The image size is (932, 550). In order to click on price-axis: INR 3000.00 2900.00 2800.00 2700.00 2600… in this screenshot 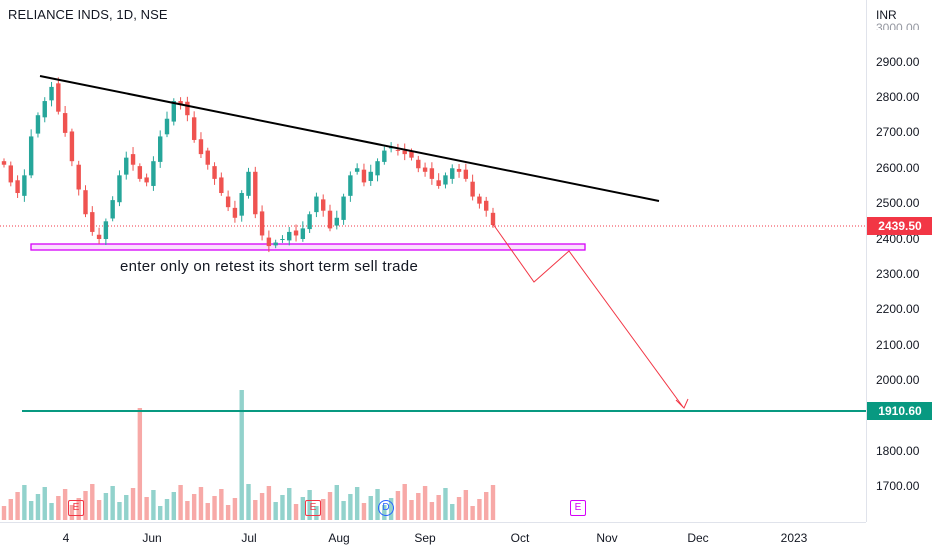, I will do `click(899, 261)`.